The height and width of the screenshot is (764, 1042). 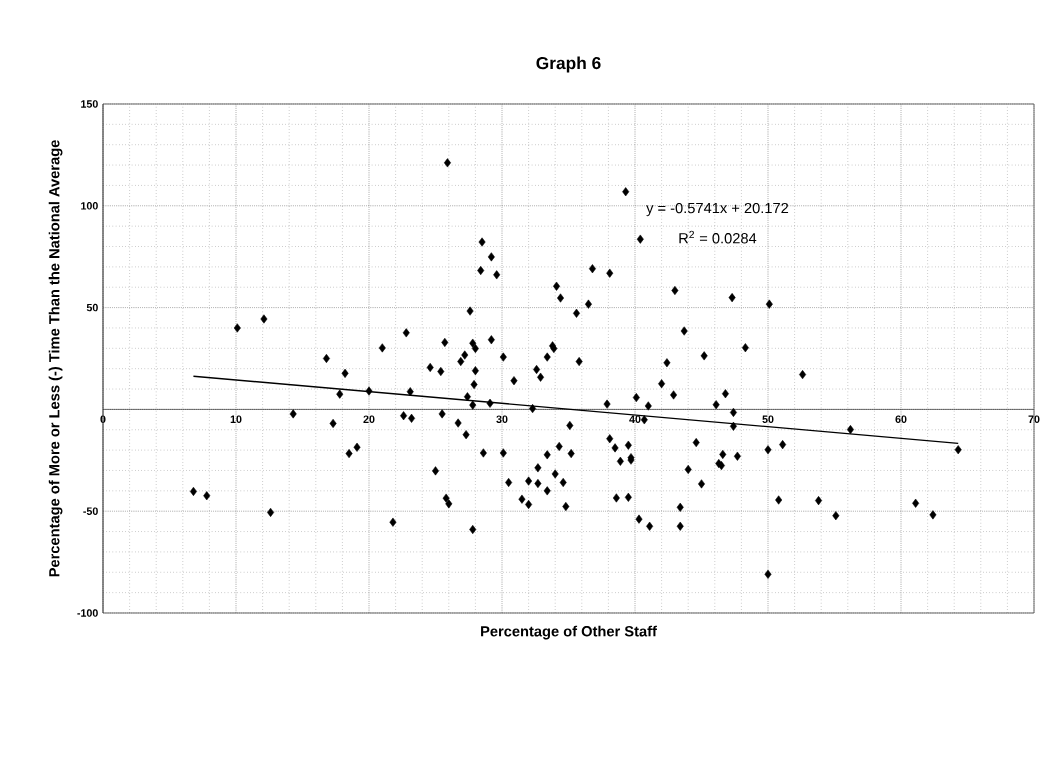 What do you see at coordinates (569, 632) in the screenshot?
I see `x-axis-title: Percentage of Other Staff` at bounding box center [569, 632].